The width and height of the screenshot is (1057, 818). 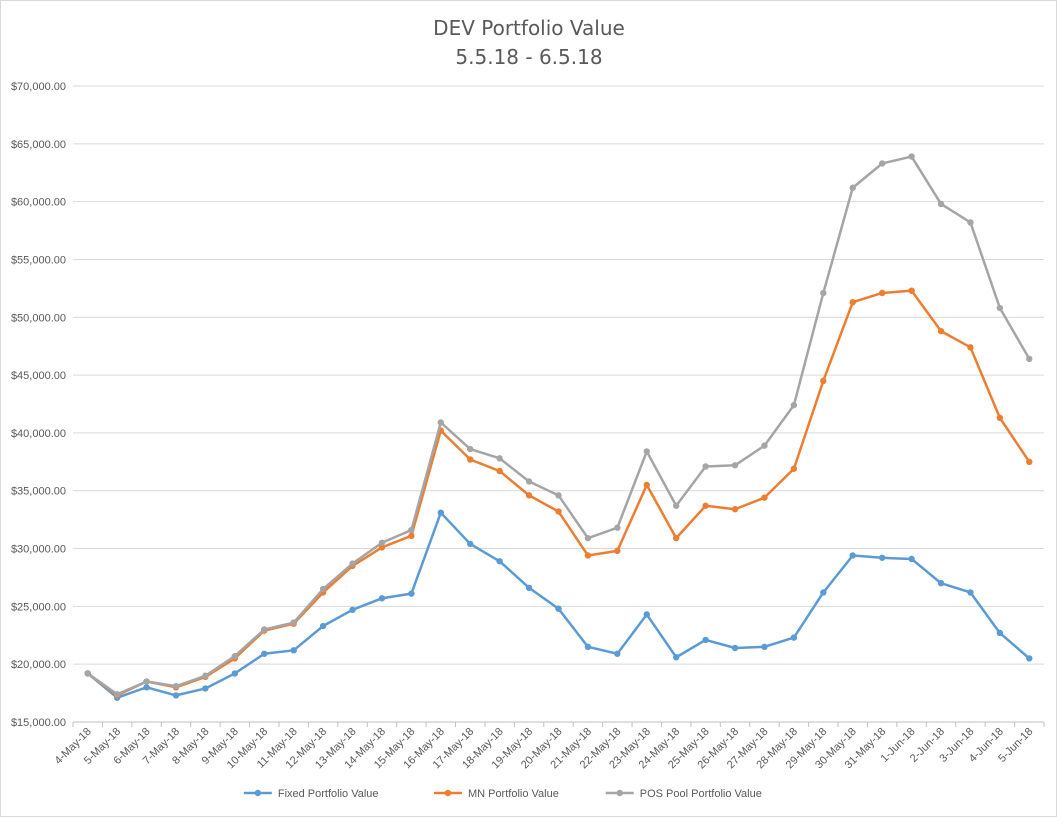 I want to click on y-tick-label: $20,000.00, so click(x=38, y=665).